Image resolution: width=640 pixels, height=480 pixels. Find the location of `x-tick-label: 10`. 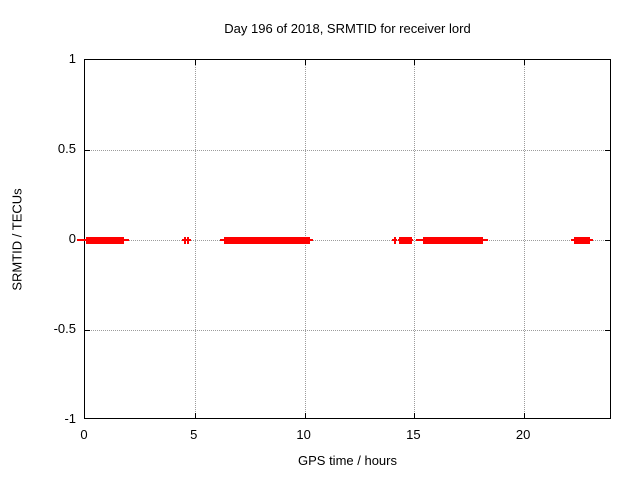

x-tick-label: 10 is located at coordinates (303, 434).